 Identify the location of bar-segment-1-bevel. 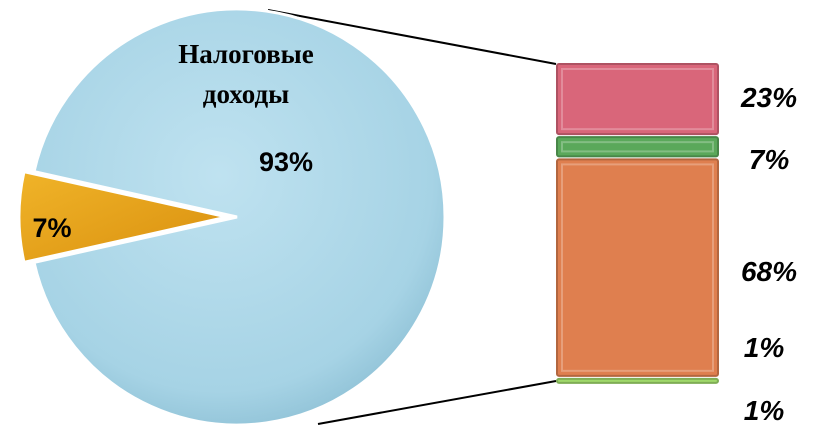
(637, 99).